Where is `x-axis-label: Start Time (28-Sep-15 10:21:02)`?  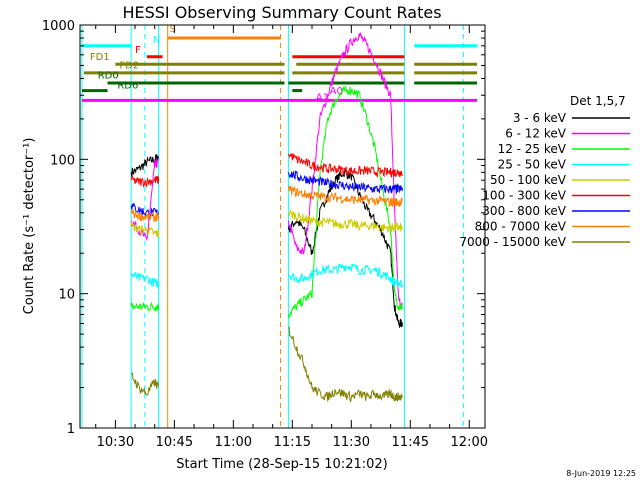
x-axis-label: Start Time (28-Sep-15 10:21:02) is located at coordinates (281, 464).